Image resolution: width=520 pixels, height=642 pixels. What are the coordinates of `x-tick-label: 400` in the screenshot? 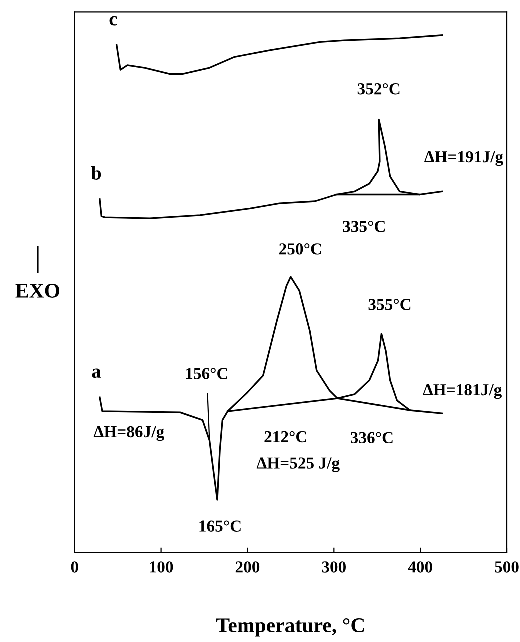 It's located at (420, 567).